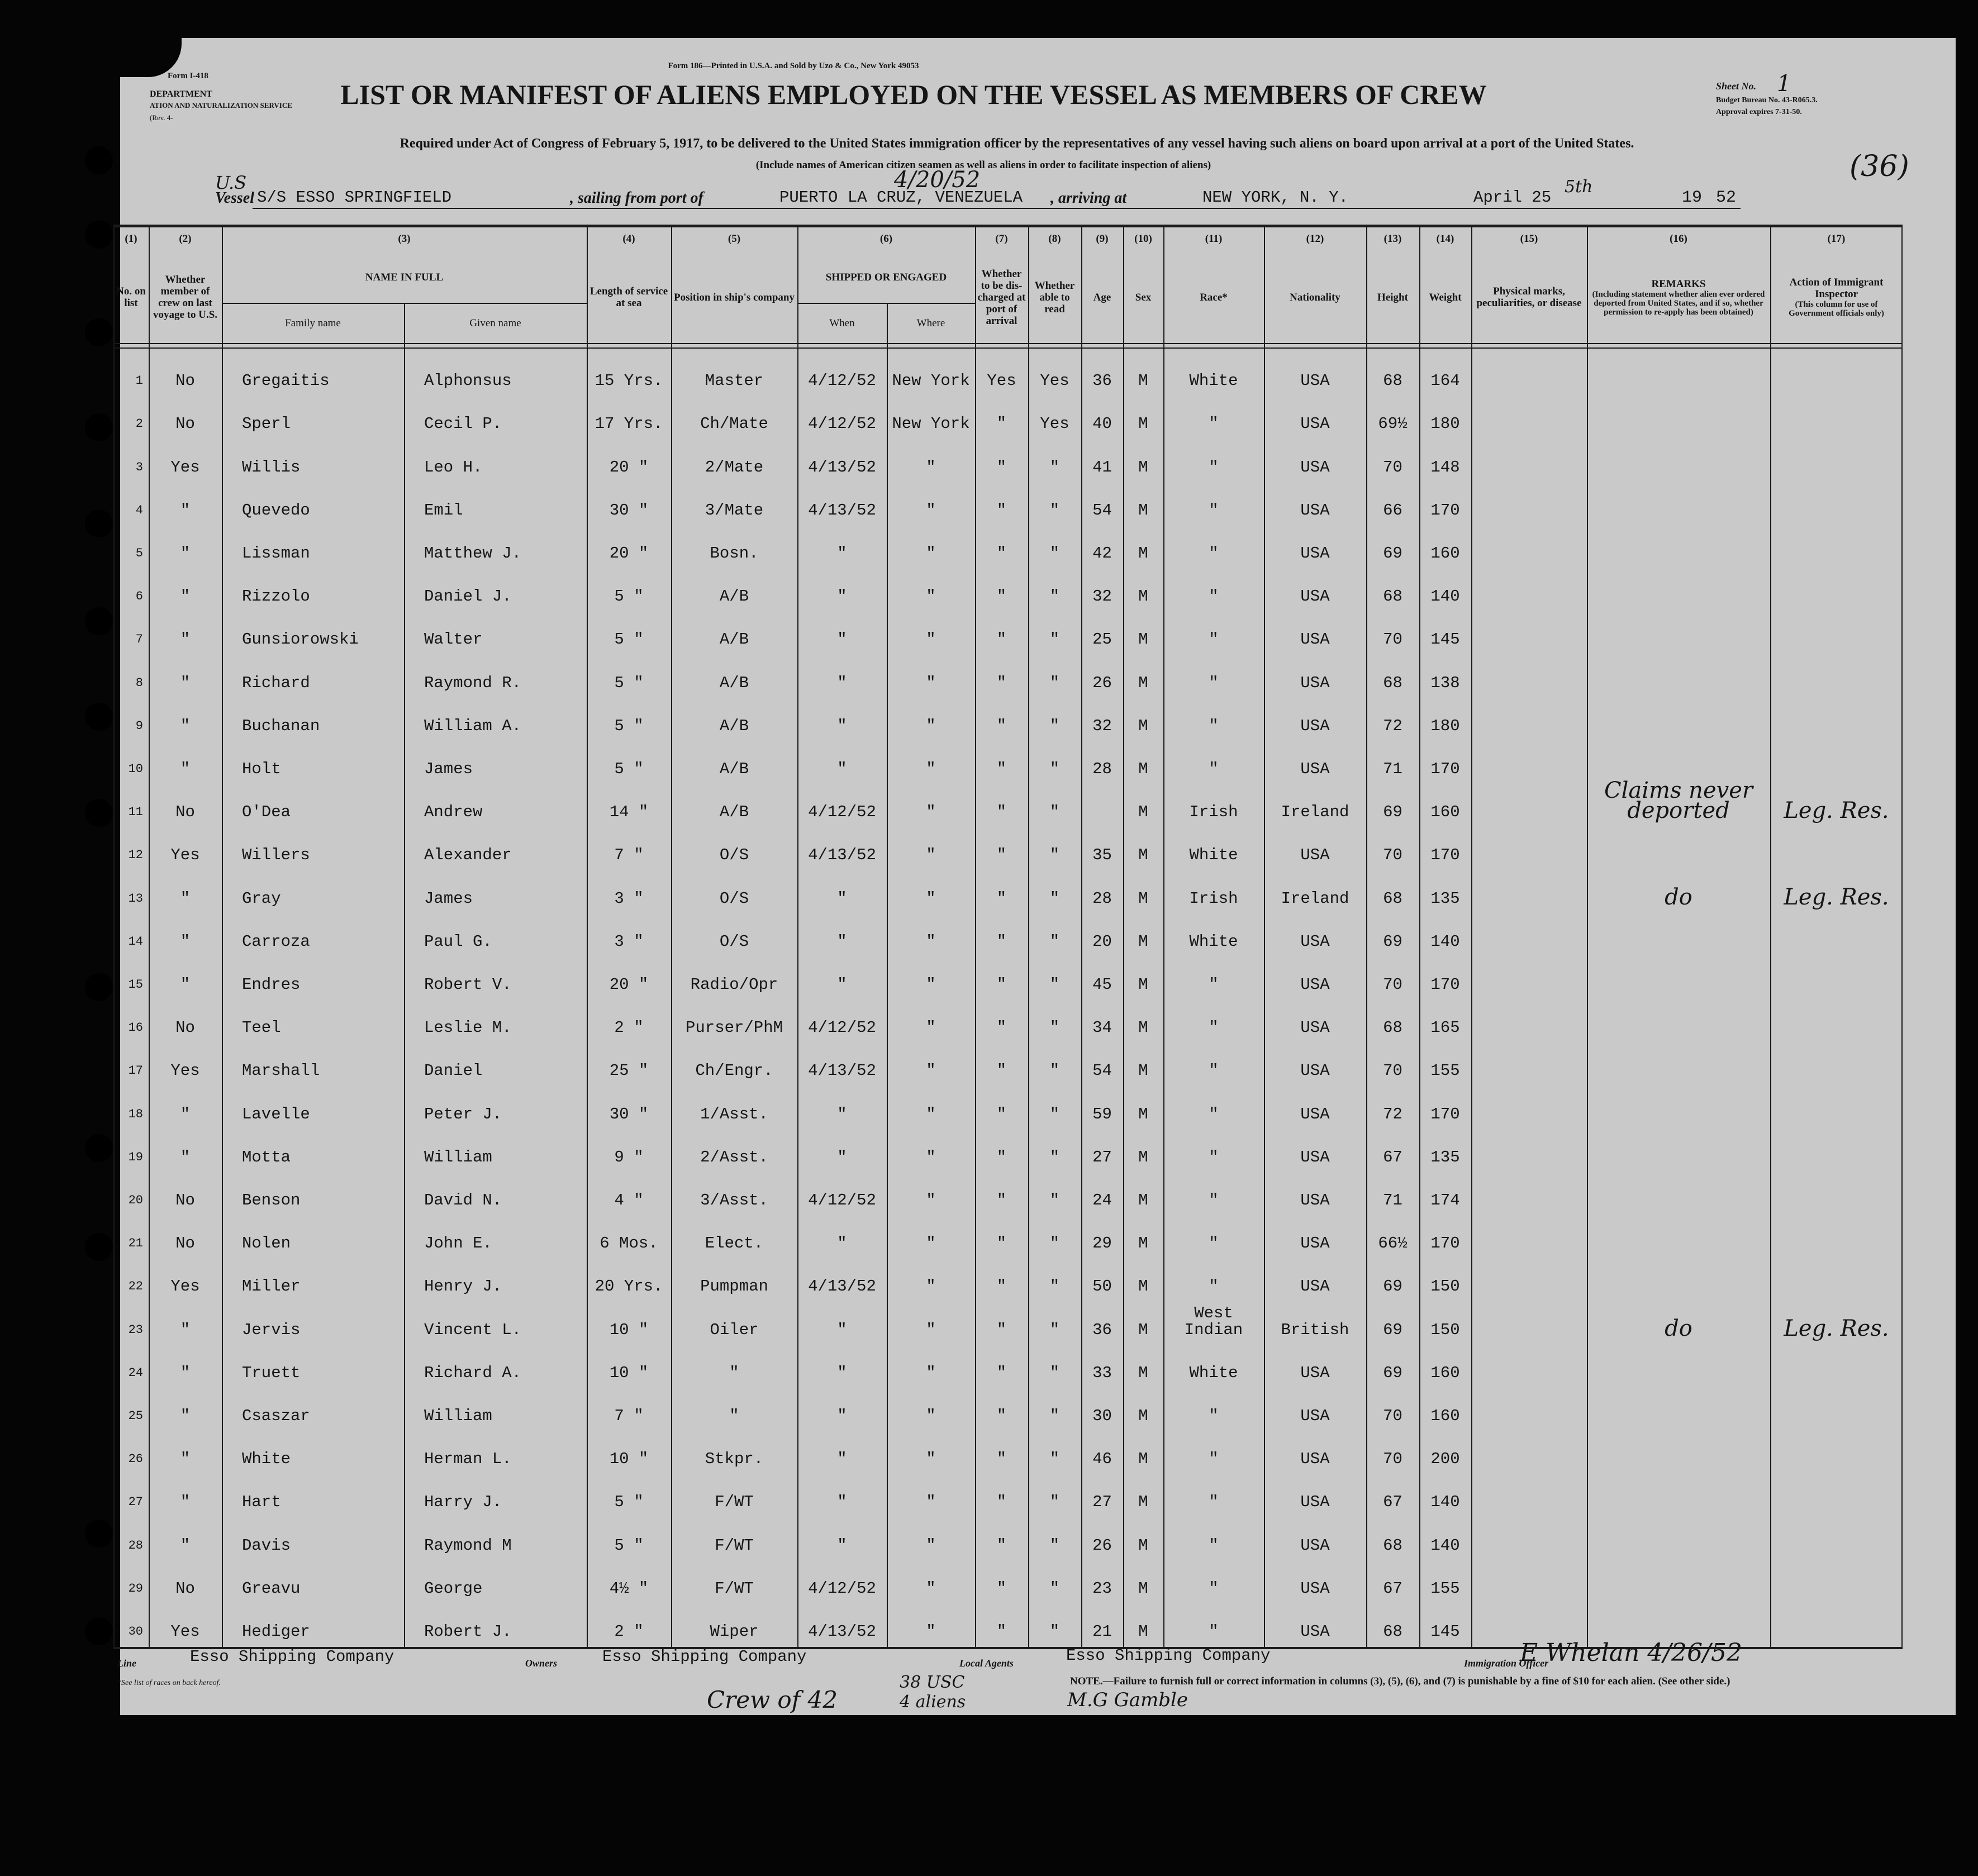 This screenshot has width=1978, height=1876. What do you see at coordinates (1445, 596) in the screenshot?
I see `weight: 140` at bounding box center [1445, 596].